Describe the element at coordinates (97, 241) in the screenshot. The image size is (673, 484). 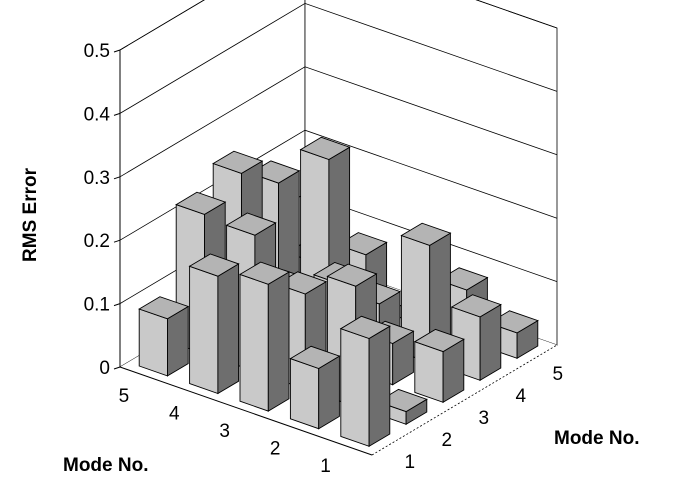
I see `z-tick-label: 0.2` at that location.